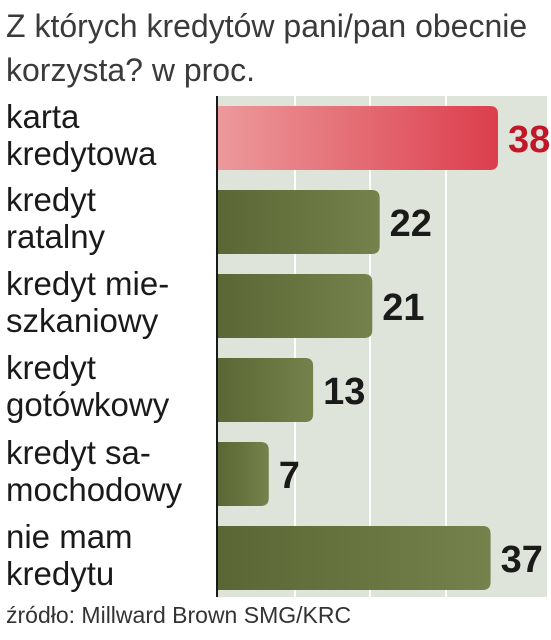 Image resolution: width=551 pixels, height=640 pixels. What do you see at coordinates (56, 236) in the screenshot?
I see `category-label-line: ratalny` at bounding box center [56, 236].